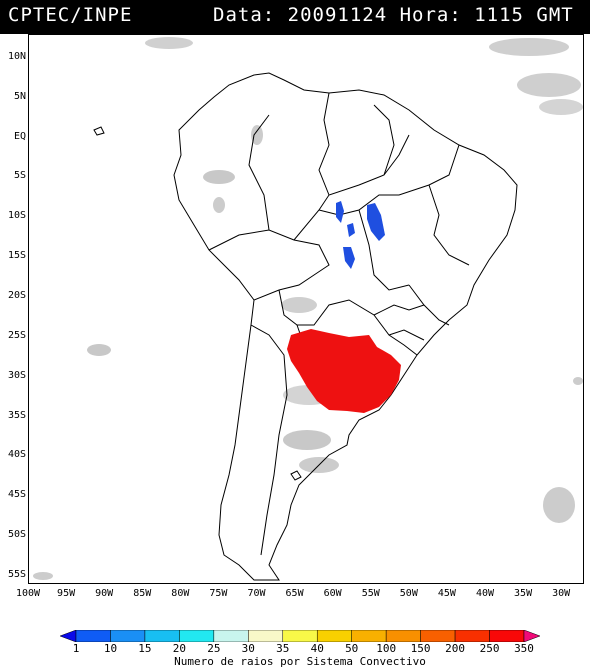  Describe the element at coordinates (19, 176) in the screenshot. I see `lat-tick-label: 5S` at that location.